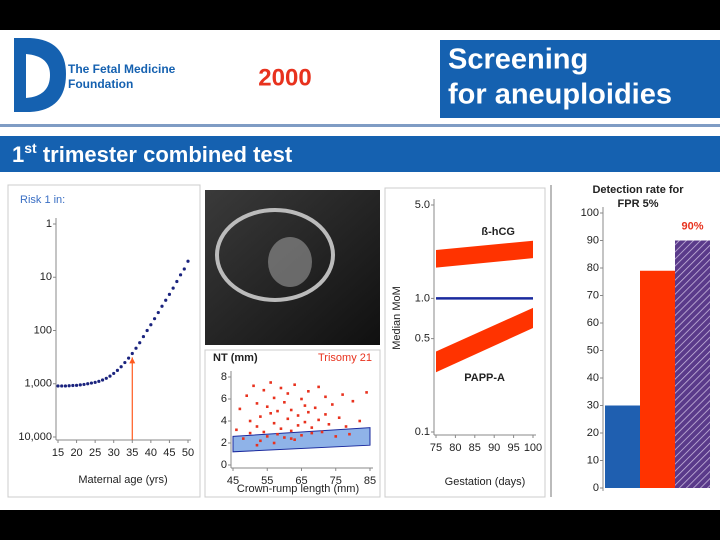 The height and width of the screenshot is (540, 720). What do you see at coordinates (593, 433) in the screenshot?
I see `y-tick-label: 20` at bounding box center [593, 433].